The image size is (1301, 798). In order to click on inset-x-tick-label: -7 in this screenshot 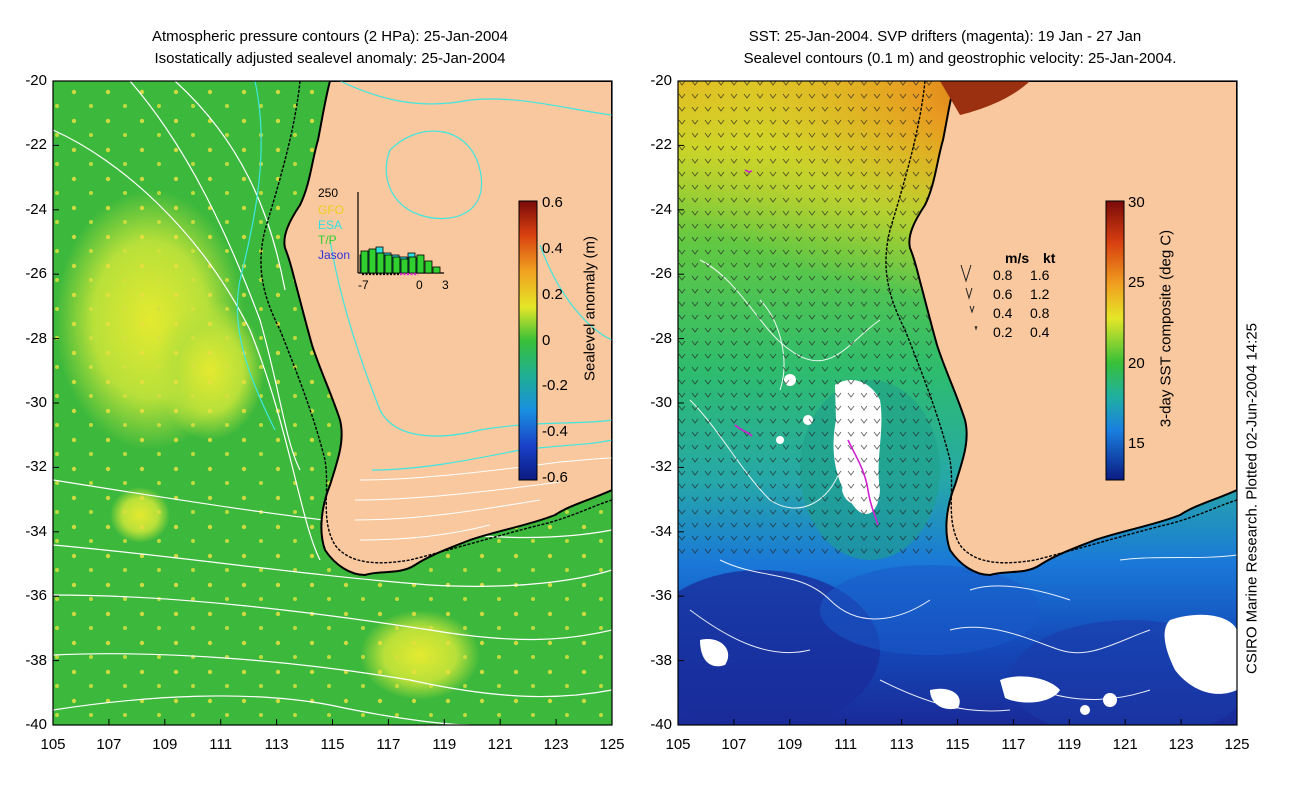, I will do `click(363, 285)`.